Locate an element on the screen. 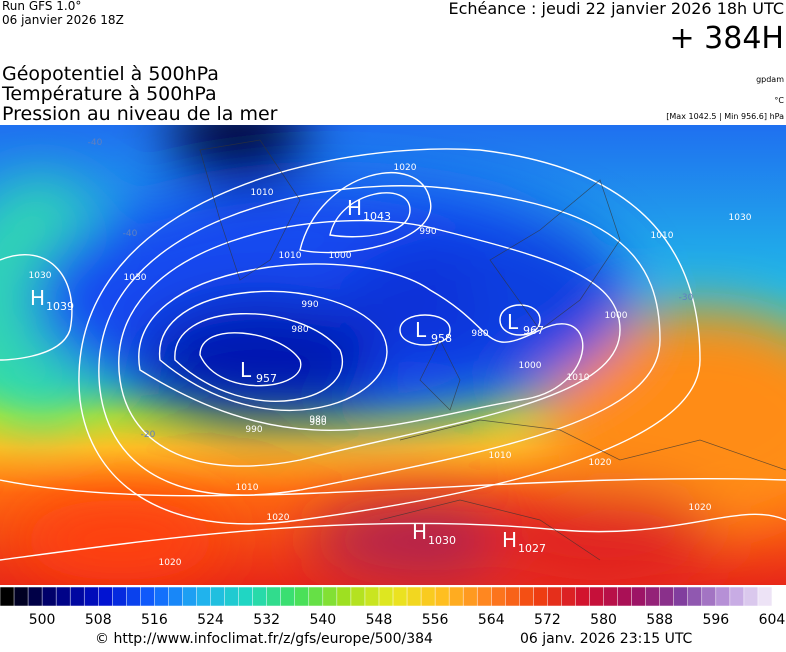  pressure-center-value: 967 is located at coordinates (533, 330).